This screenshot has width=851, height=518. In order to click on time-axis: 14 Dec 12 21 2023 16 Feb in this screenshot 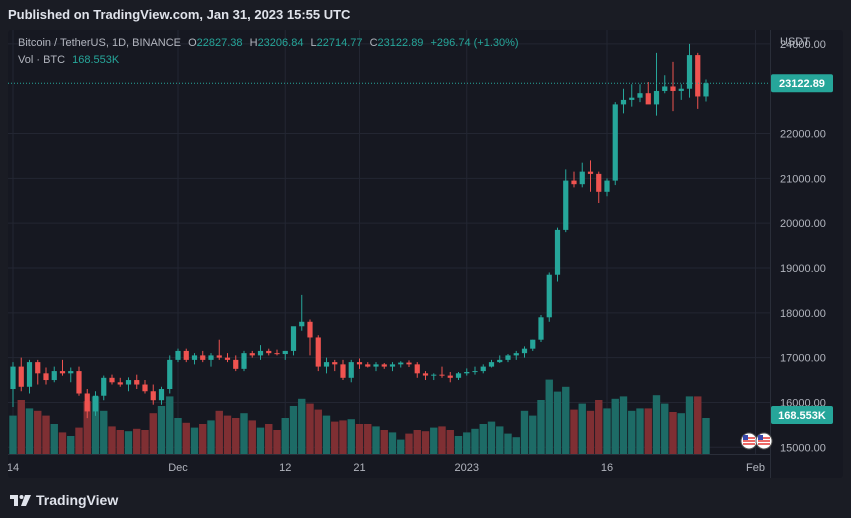, I will do `click(386, 468)`.